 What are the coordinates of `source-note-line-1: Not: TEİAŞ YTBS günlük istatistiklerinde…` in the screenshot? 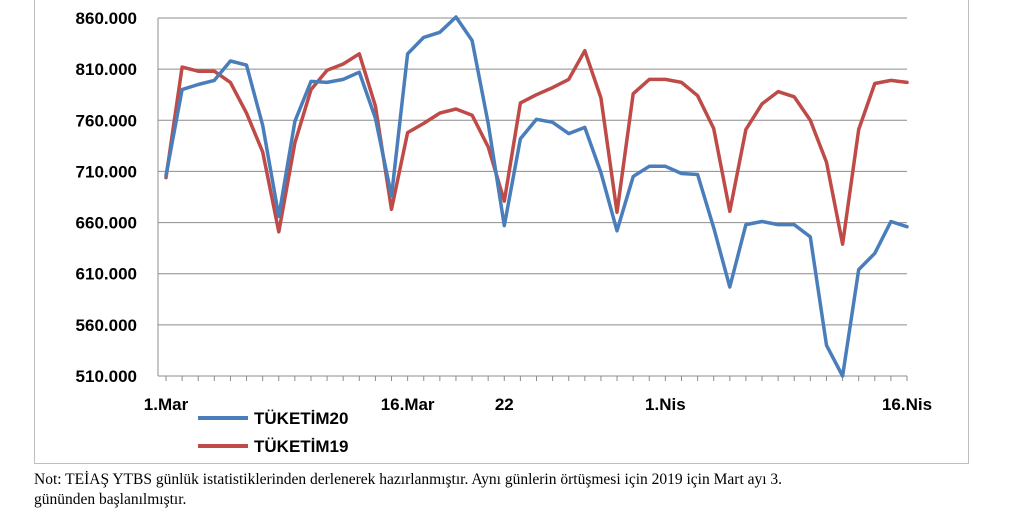 It's located at (408, 479).